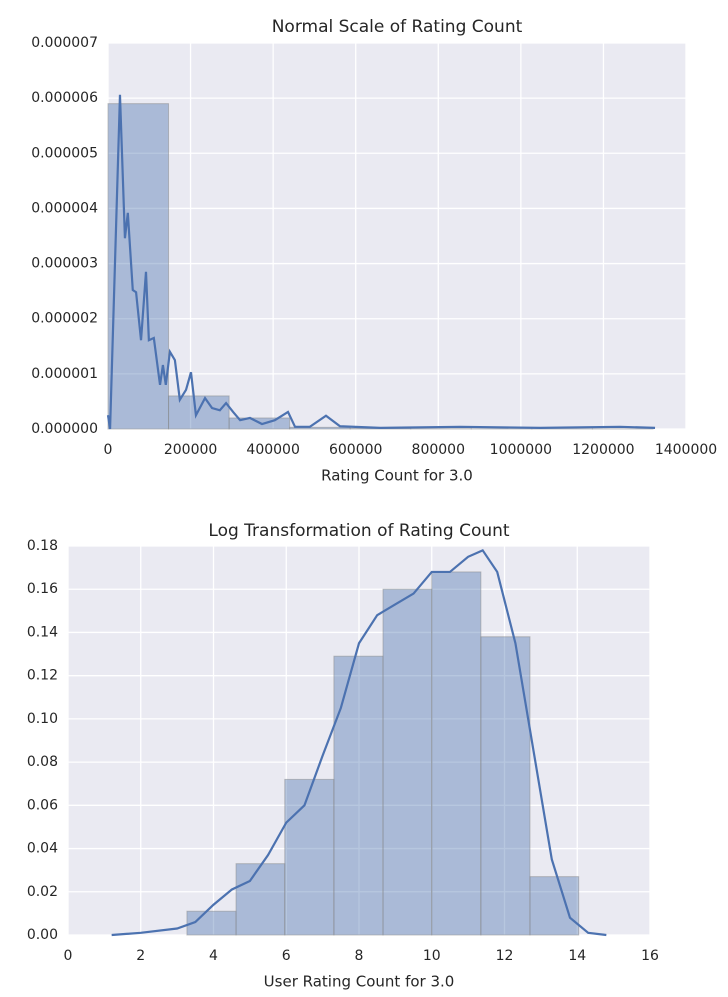  What do you see at coordinates (286, 956) in the screenshot?
I see `x-tick-label: 6` at bounding box center [286, 956].